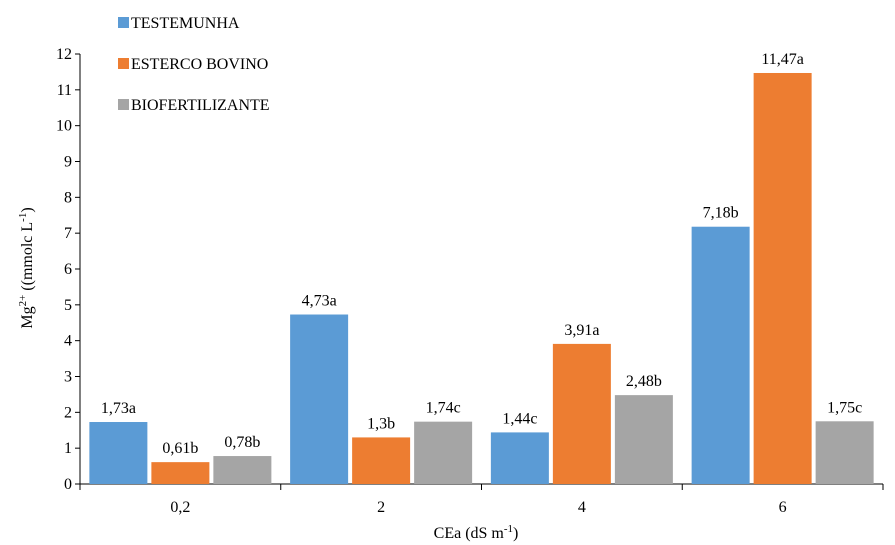 Image resolution: width=895 pixels, height=545 pixels. I want to click on data-label: 7,18b, so click(721, 213).